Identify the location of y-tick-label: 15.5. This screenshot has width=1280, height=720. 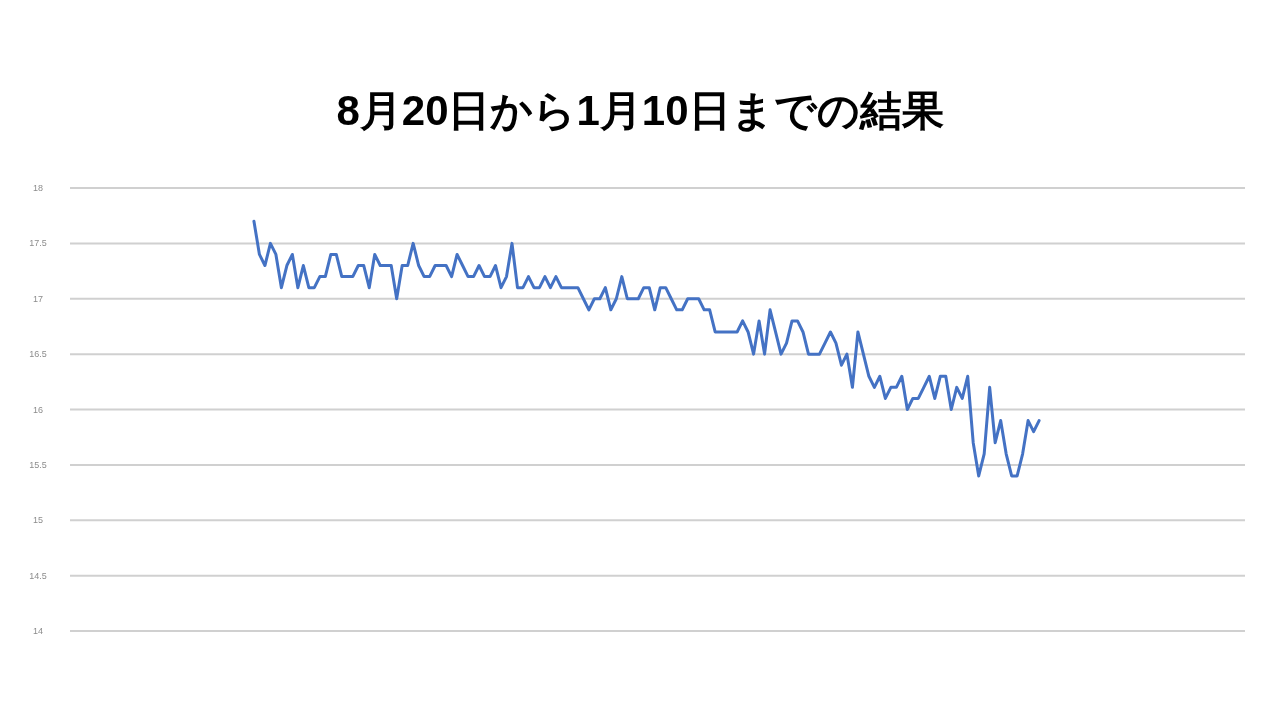
(38, 464).